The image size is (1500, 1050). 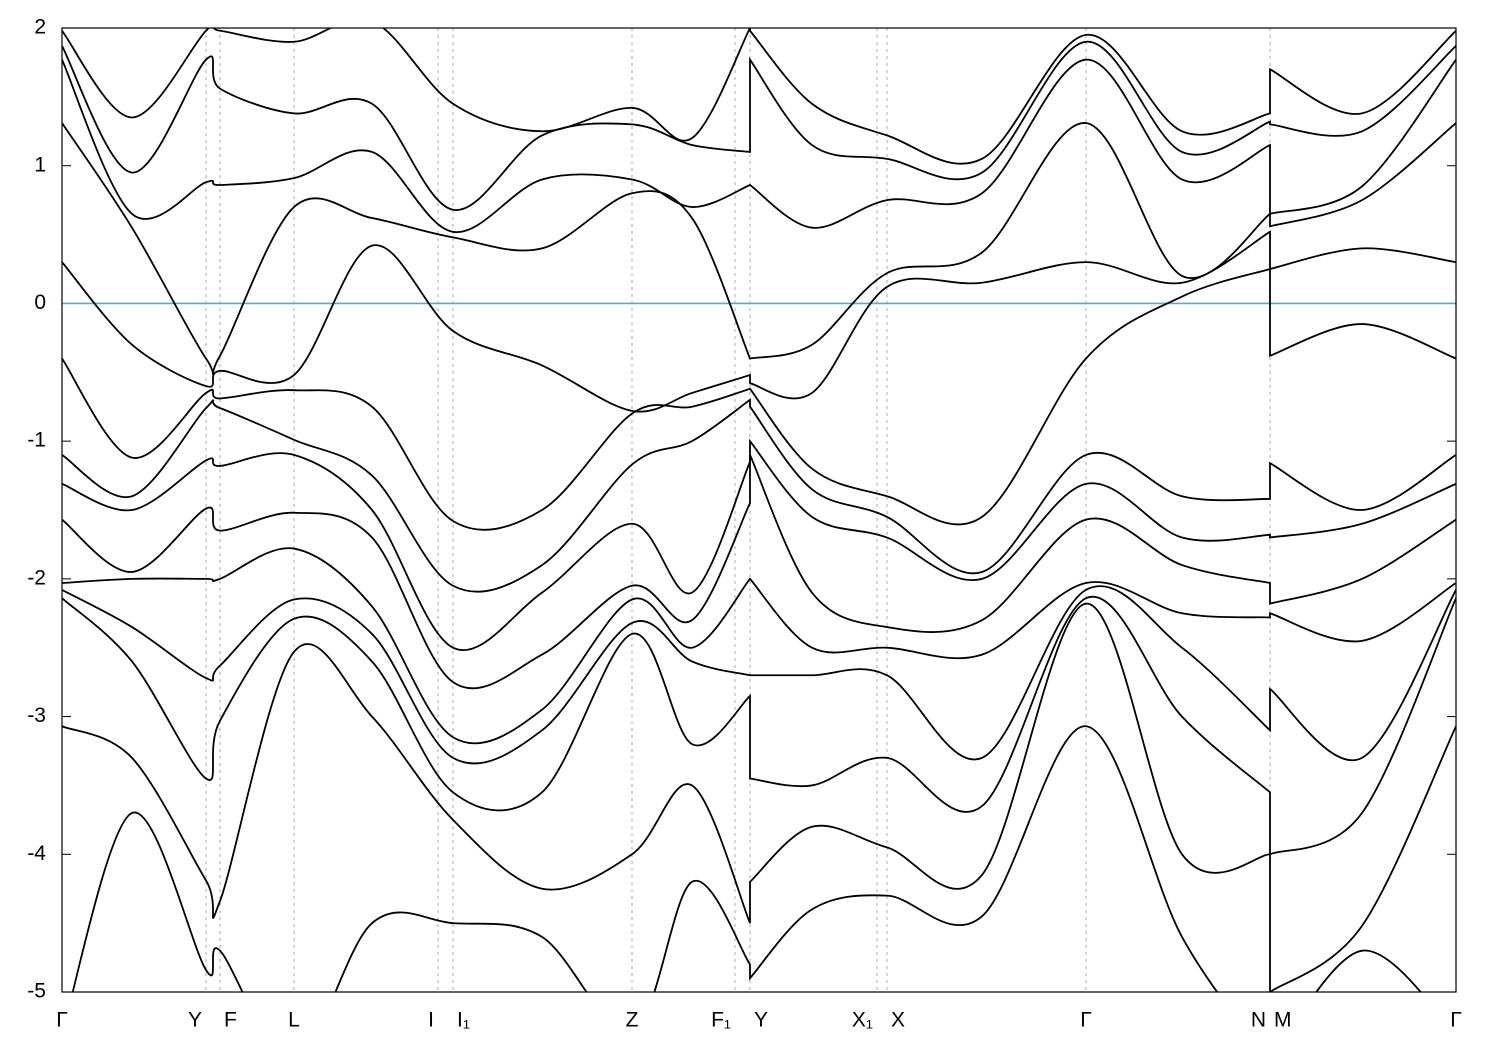 I want to click on x-tick-label: F, so click(x=230, y=1020).